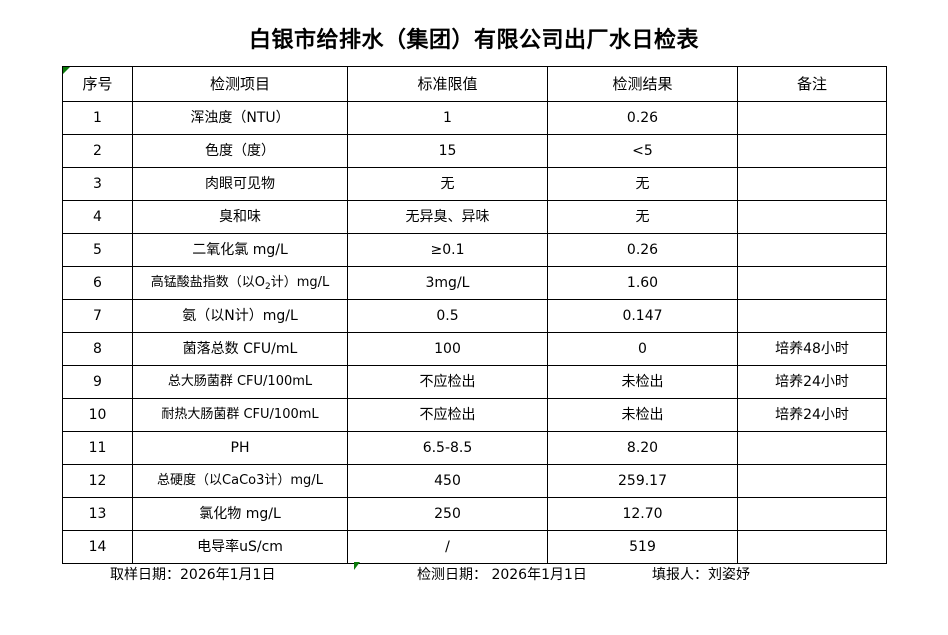 The width and height of the screenshot is (948, 635). What do you see at coordinates (97, 217) in the screenshot?
I see `cell-no: 4` at bounding box center [97, 217].